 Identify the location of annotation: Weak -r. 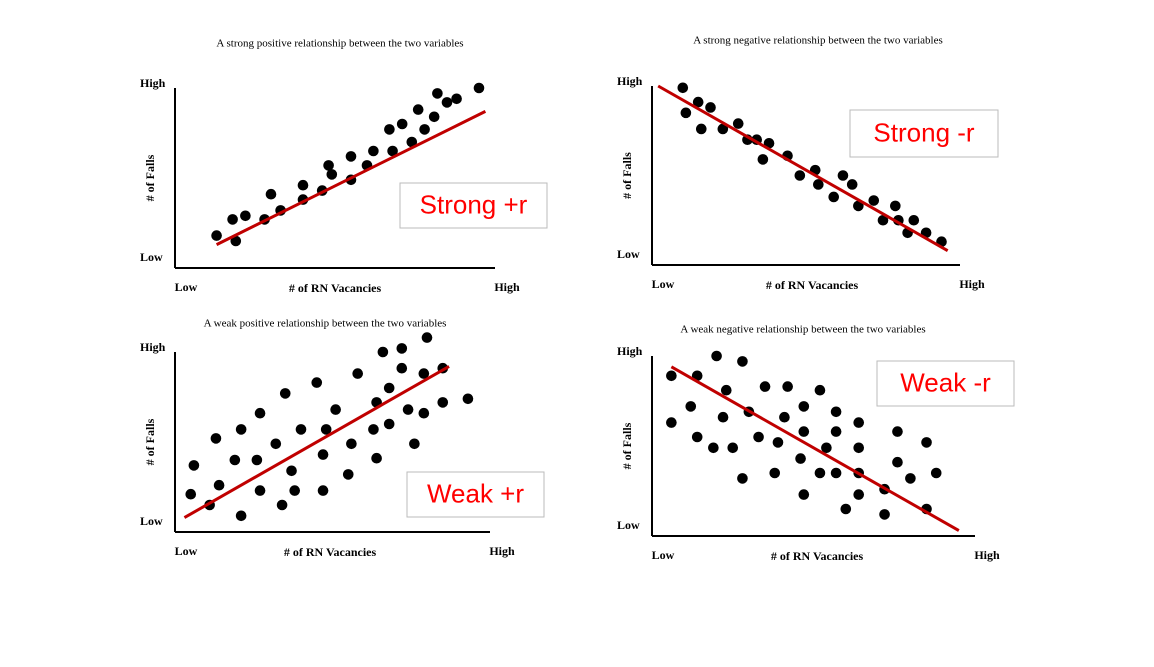
(945, 382).